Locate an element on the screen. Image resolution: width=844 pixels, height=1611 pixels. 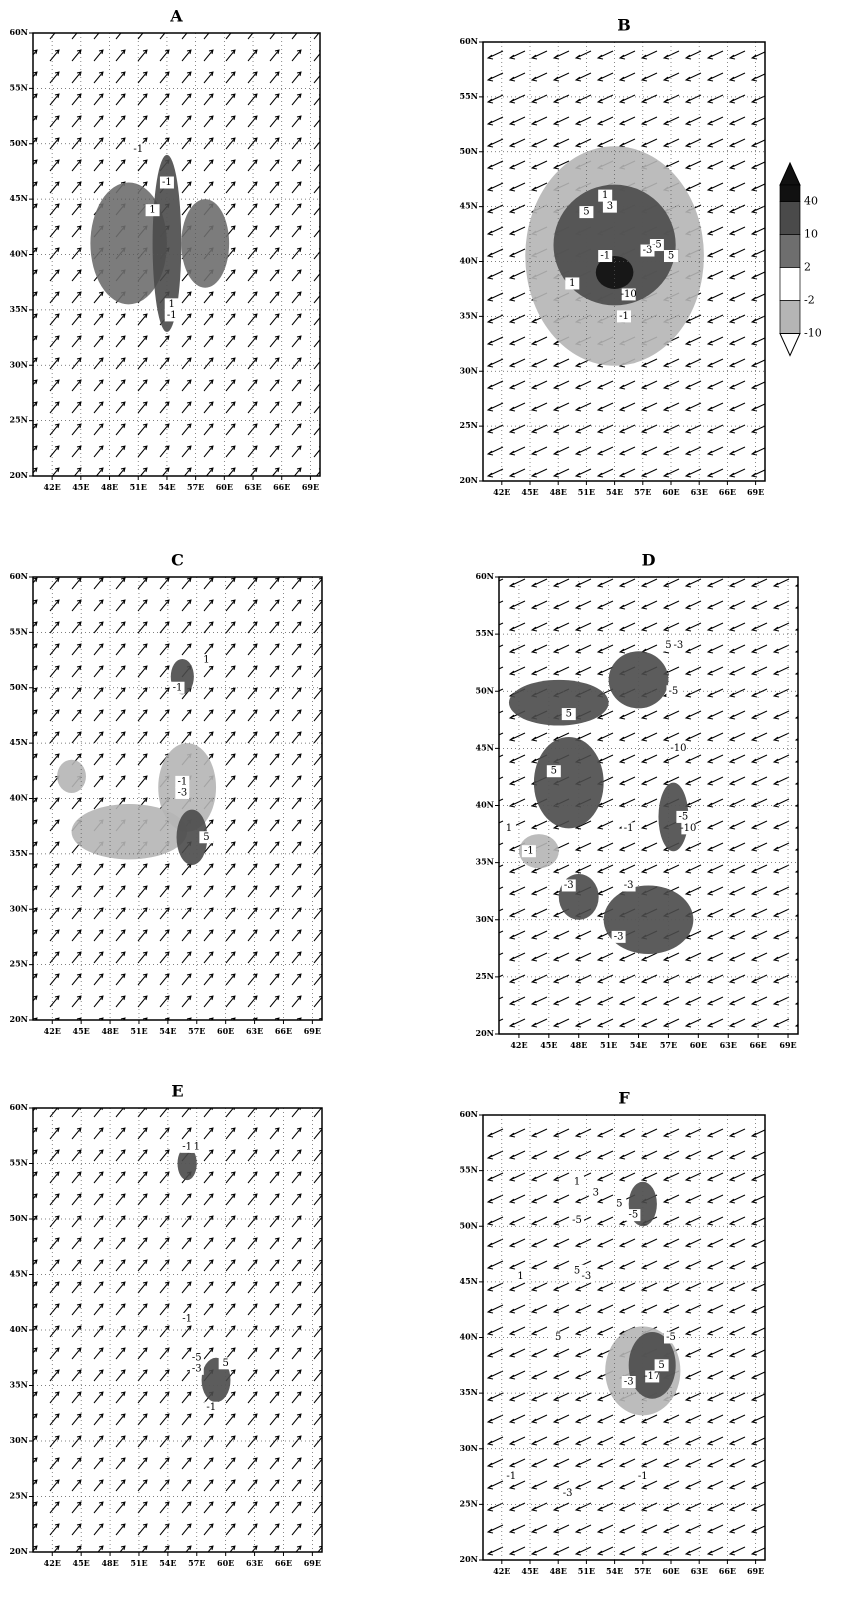
panel-title: F is located at coordinates (624, 1098).